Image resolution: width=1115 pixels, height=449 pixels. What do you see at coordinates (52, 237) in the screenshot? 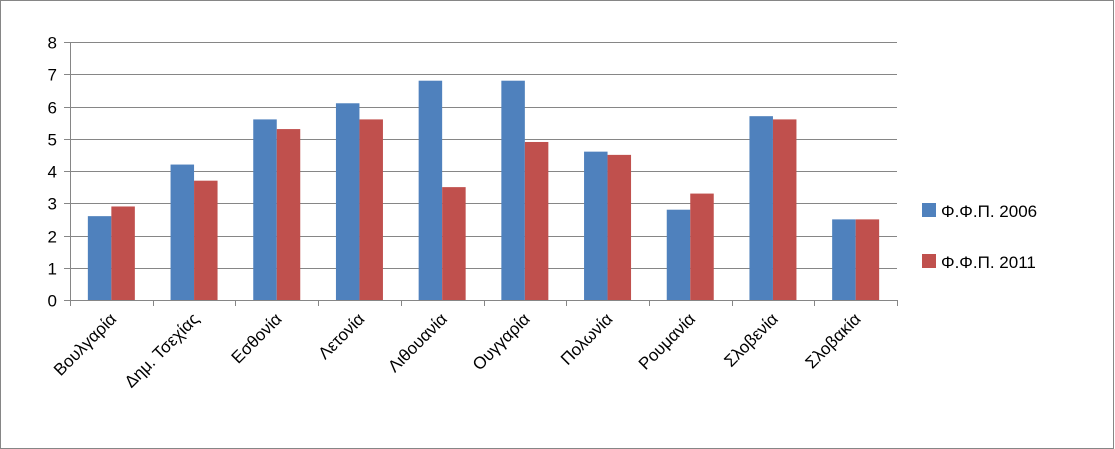
I see `y-tick-label: 2` at bounding box center [52, 237].